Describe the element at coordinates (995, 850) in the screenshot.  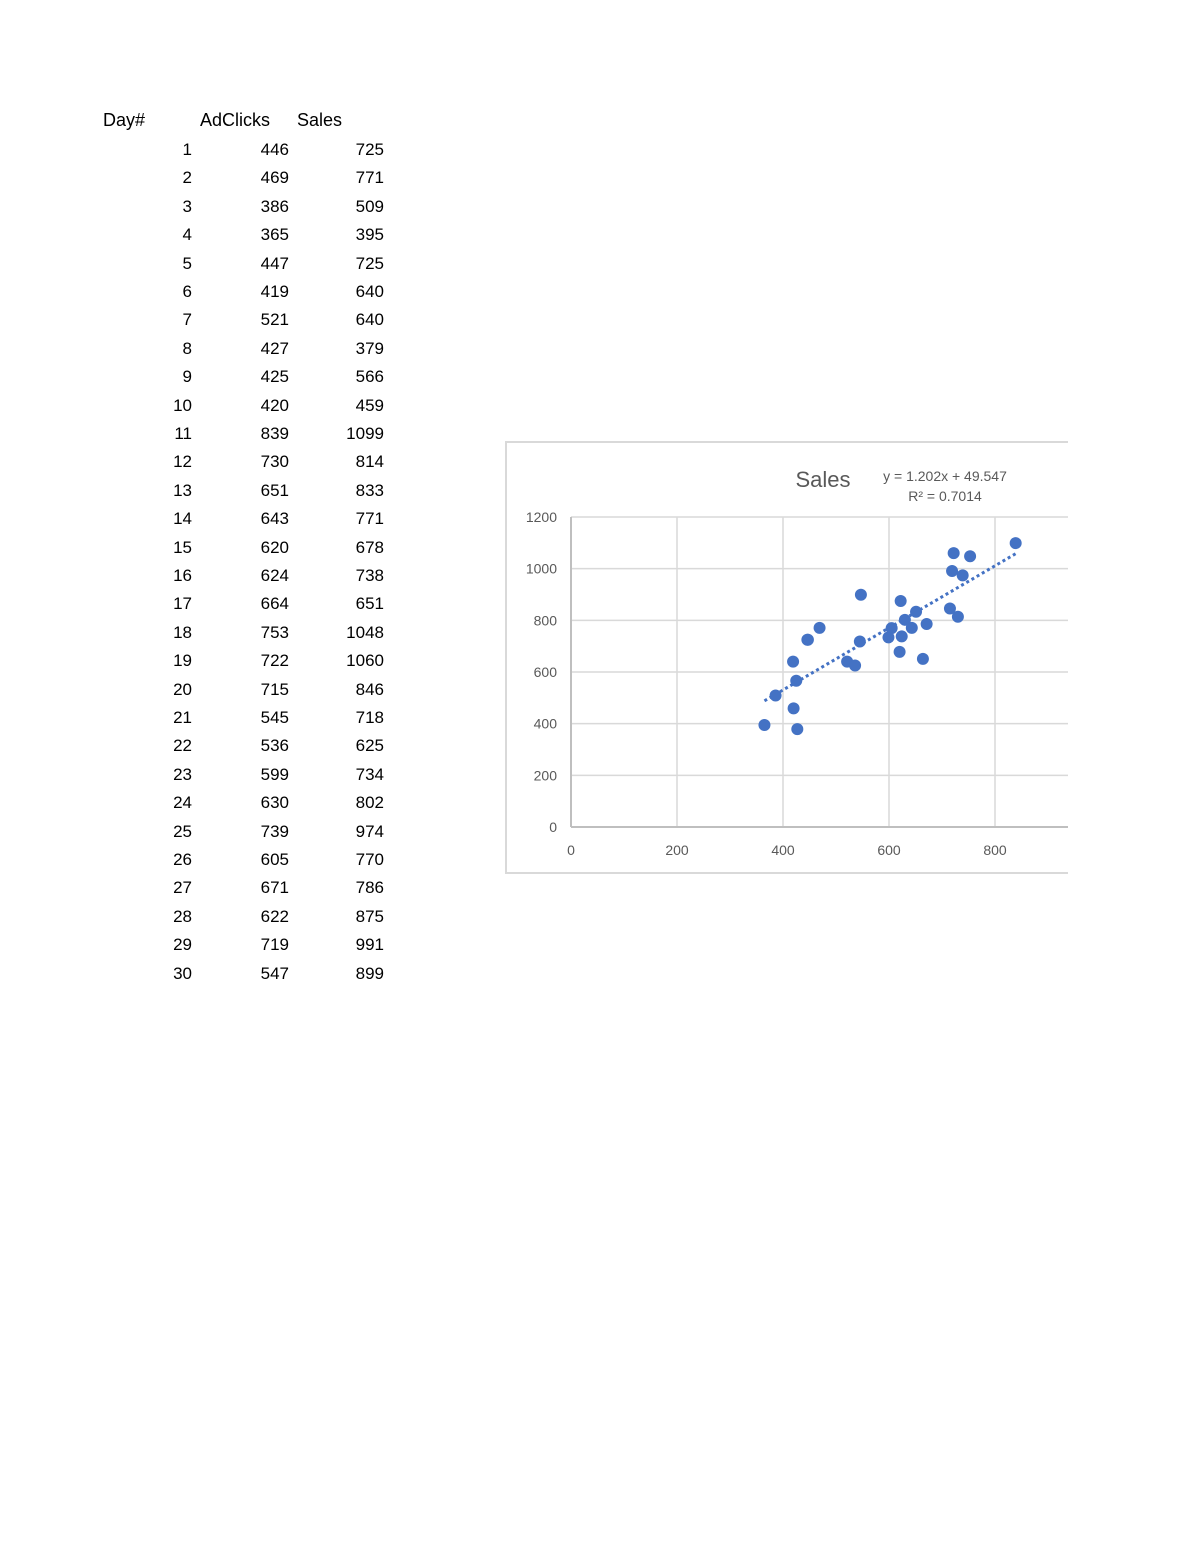
I see `x-tick-label: 800` at that location.